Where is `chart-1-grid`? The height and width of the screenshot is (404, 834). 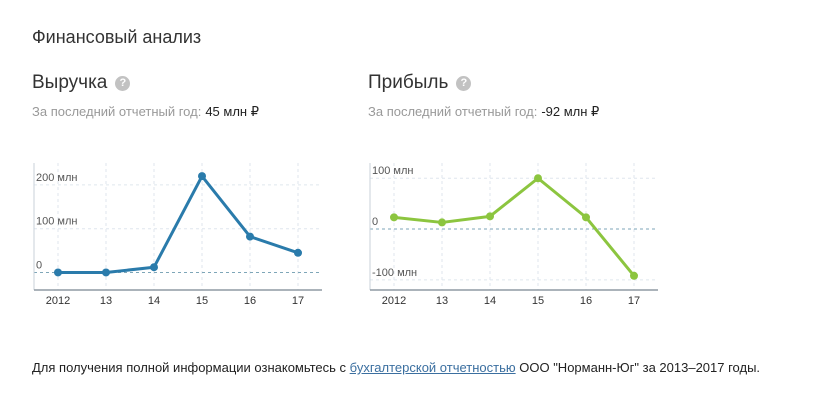
chart-1-grid is located at coordinates (514, 226).